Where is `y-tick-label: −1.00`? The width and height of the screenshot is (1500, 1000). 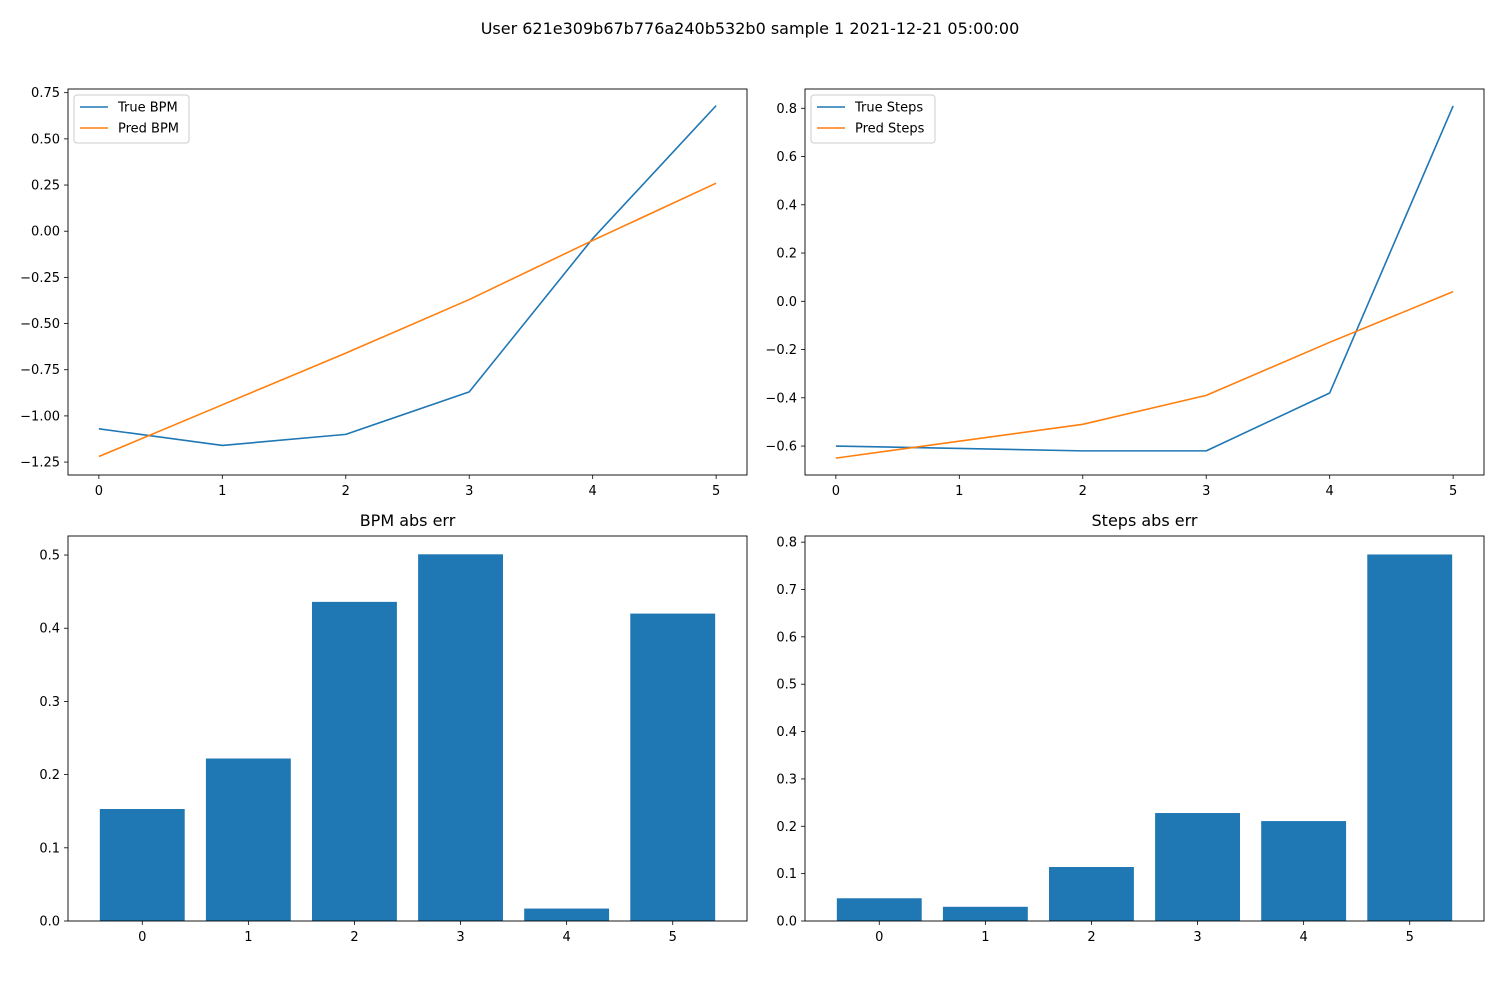 y-tick-label: −1.00 is located at coordinates (40, 416).